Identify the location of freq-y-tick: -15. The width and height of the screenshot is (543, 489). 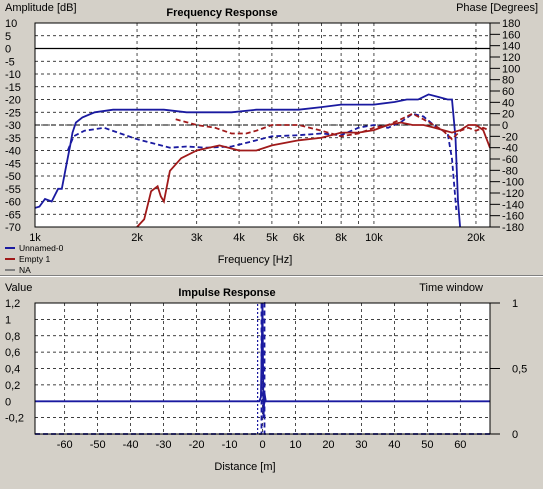
(13, 88).